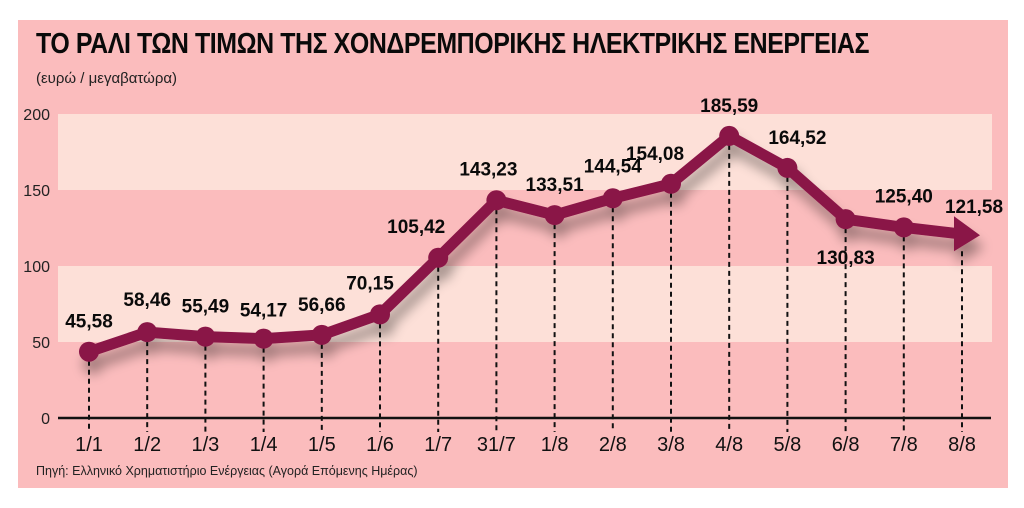  I want to click on value-label: 70,15, so click(370, 283).